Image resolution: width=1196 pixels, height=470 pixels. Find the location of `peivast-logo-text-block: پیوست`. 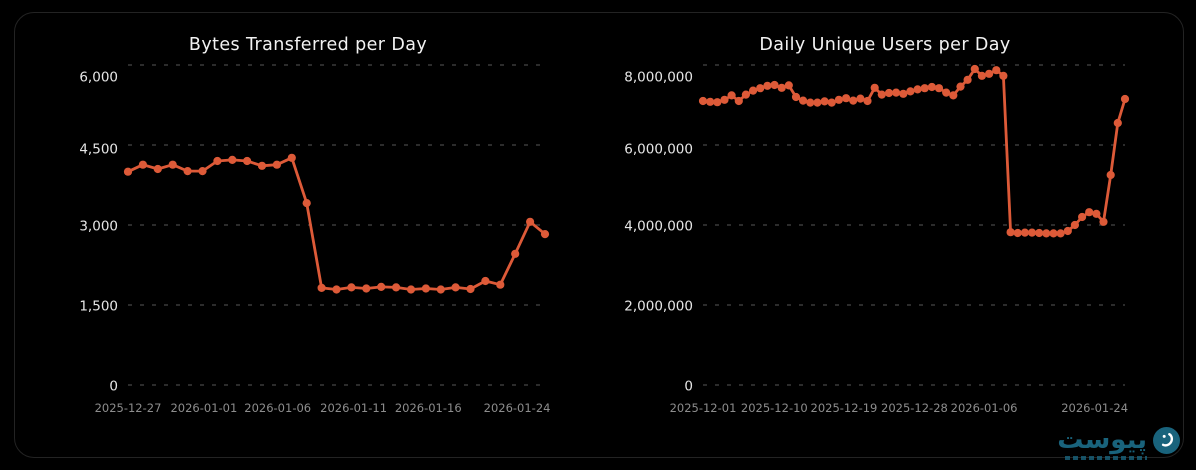

peivast-logo-text-block: پیوست is located at coordinates (1102, 443).